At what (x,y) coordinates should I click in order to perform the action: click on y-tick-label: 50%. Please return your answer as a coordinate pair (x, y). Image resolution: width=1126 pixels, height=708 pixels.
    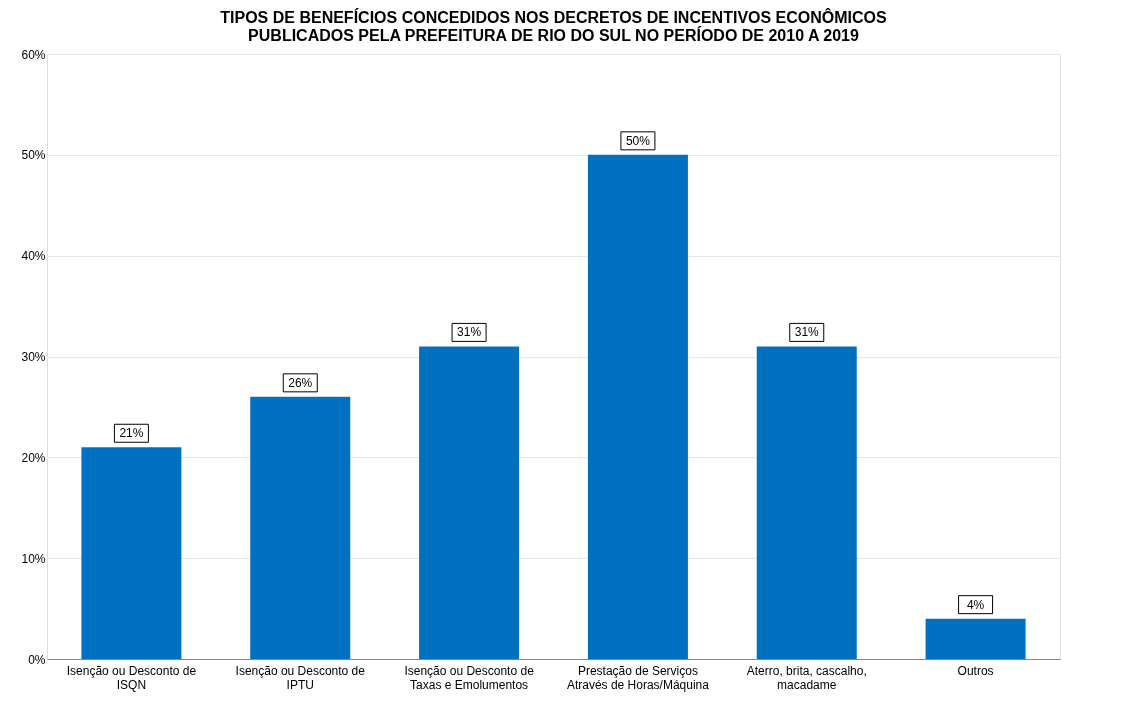
    Looking at the image, I should click on (33, 155).